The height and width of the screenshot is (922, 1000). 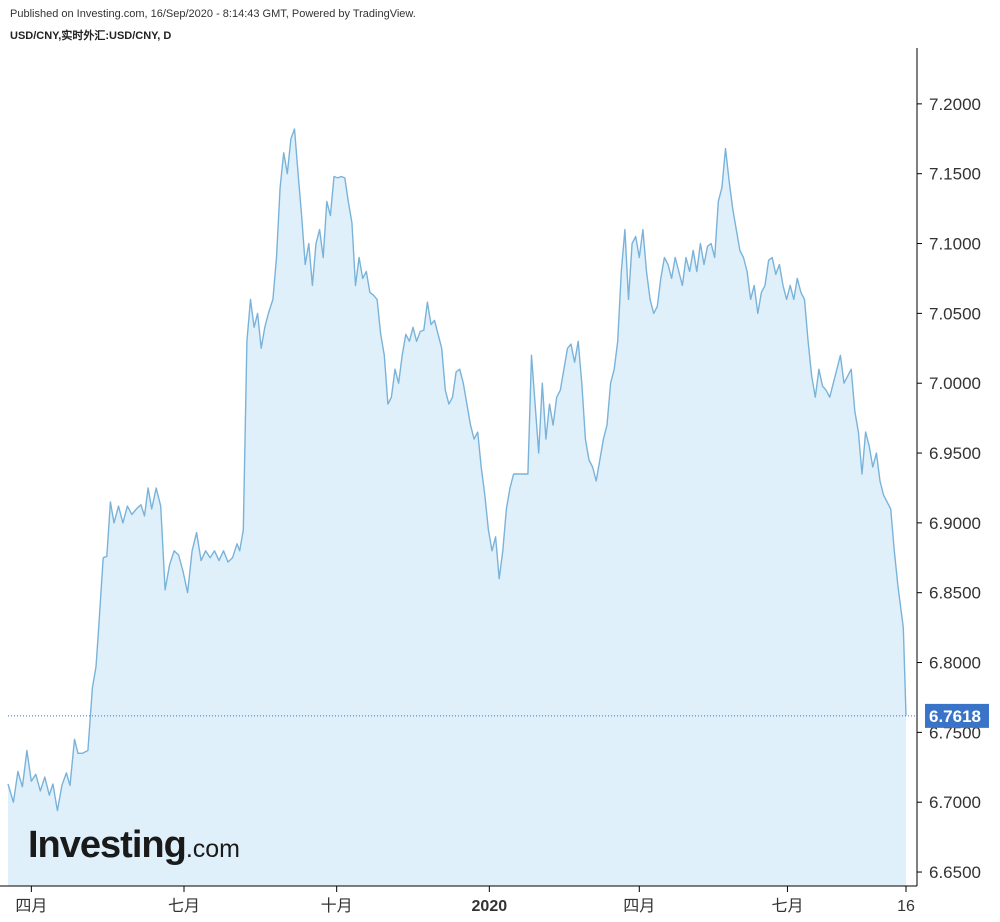 I want to click on x-tick-label: 16, so click(x=906, y=906).